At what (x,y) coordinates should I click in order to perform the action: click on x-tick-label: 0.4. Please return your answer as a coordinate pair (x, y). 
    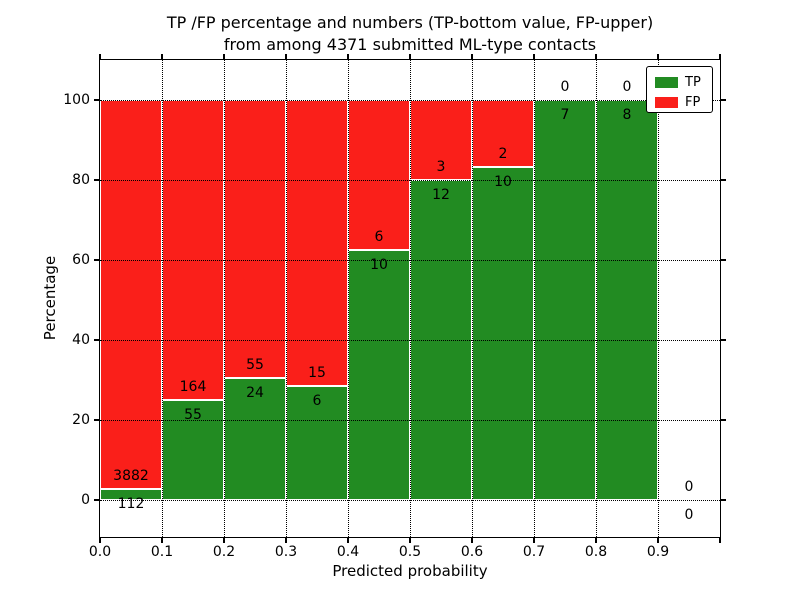
    Looking at the image, I should click on (348, 552).